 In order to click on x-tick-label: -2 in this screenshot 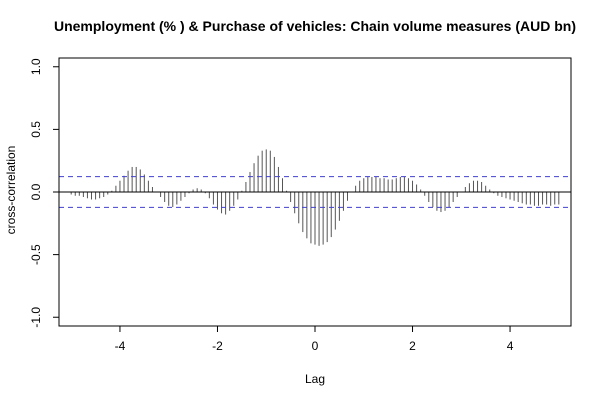, I will do `click(217, 346)`.